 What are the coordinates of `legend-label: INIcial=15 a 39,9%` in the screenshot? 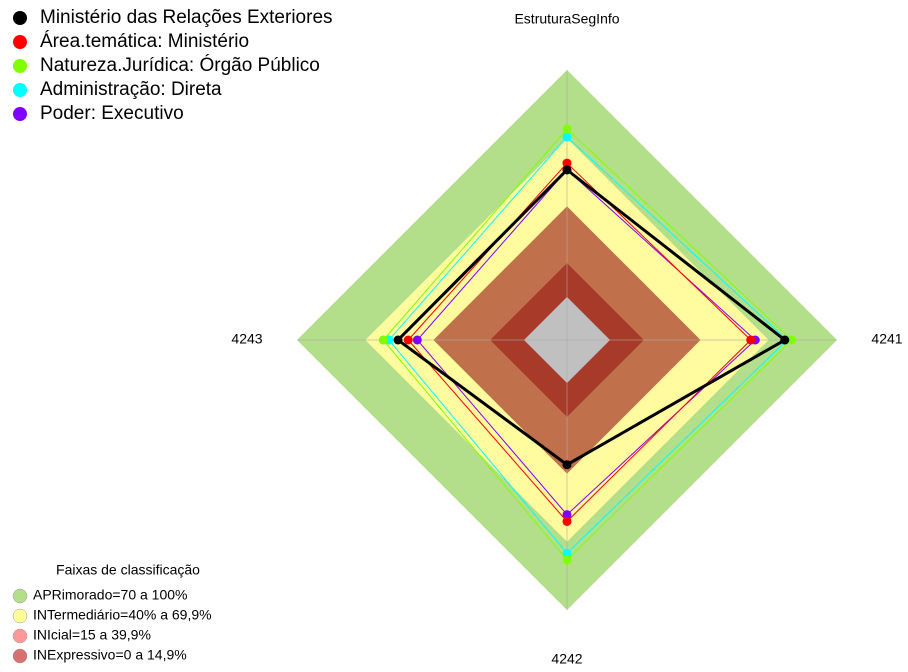 It's located at (92, 635).